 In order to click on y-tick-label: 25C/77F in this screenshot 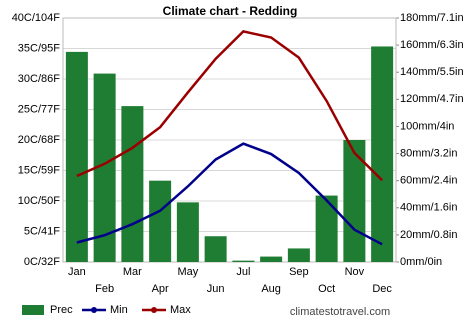, I will do `click(39, 109)`.